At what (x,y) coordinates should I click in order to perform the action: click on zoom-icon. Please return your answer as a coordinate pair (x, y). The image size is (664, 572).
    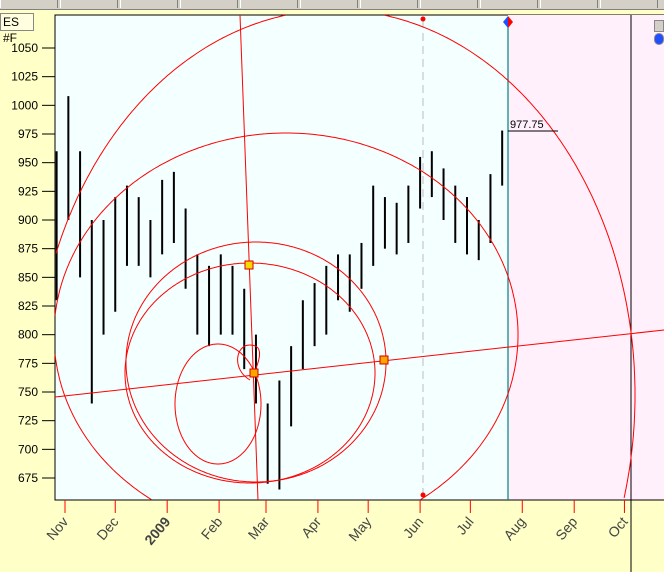
    Looking at the image, I should click on (209, 4).